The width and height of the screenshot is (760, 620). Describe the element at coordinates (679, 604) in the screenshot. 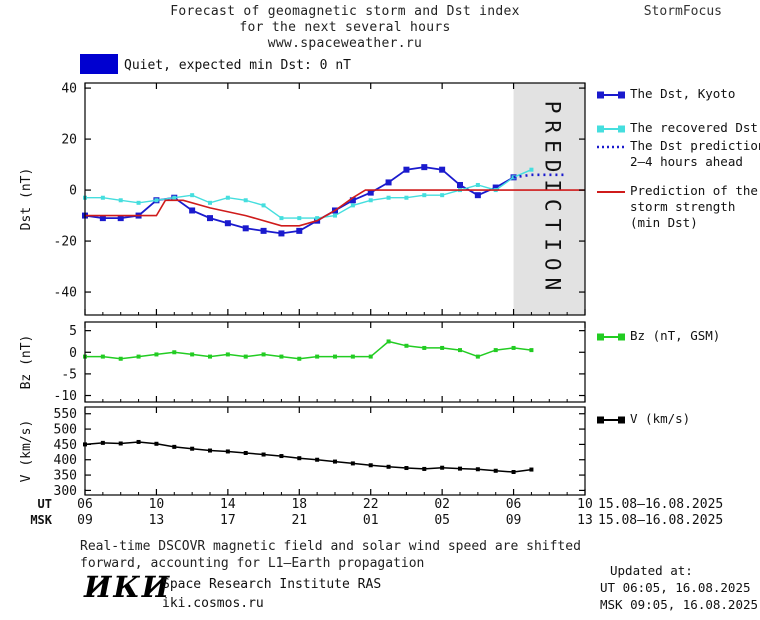

I see `updated-msk: MSK 09:05, 16.08.2025` at that location.